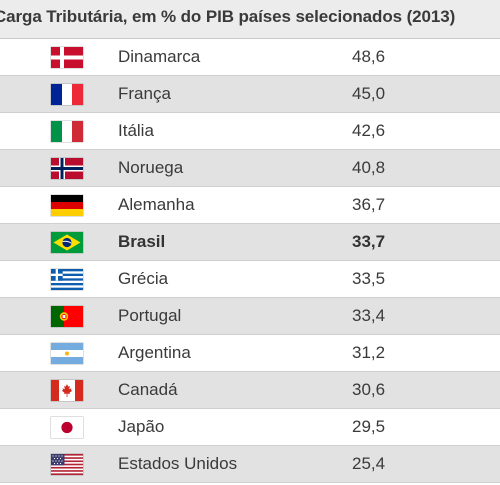  Describe the element at coordinates (159, 56) in the screenshot. I see `country-name: Dinamarca` at that location.